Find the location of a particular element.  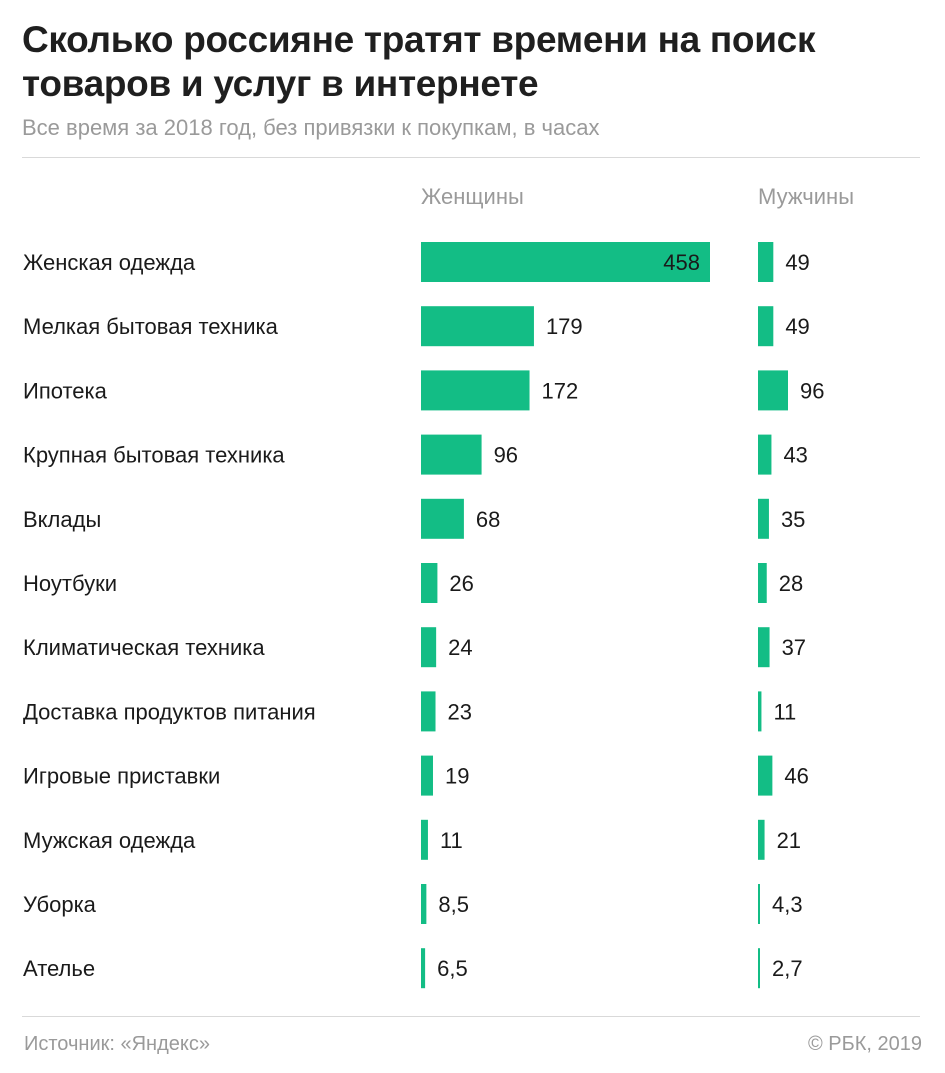

value-label-men: 96 is located at coordinates (812, 390).